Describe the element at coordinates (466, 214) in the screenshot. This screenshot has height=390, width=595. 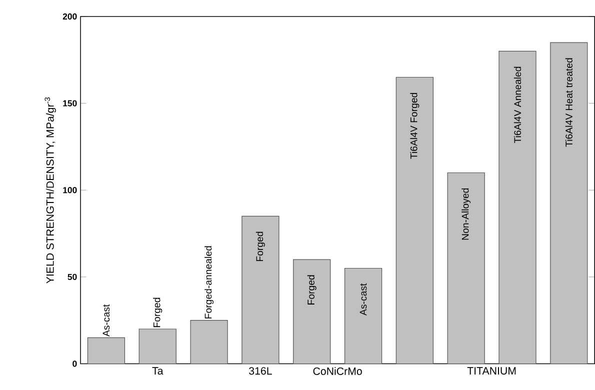
I see `x-tick-label: Non-Alloyed` at that location.